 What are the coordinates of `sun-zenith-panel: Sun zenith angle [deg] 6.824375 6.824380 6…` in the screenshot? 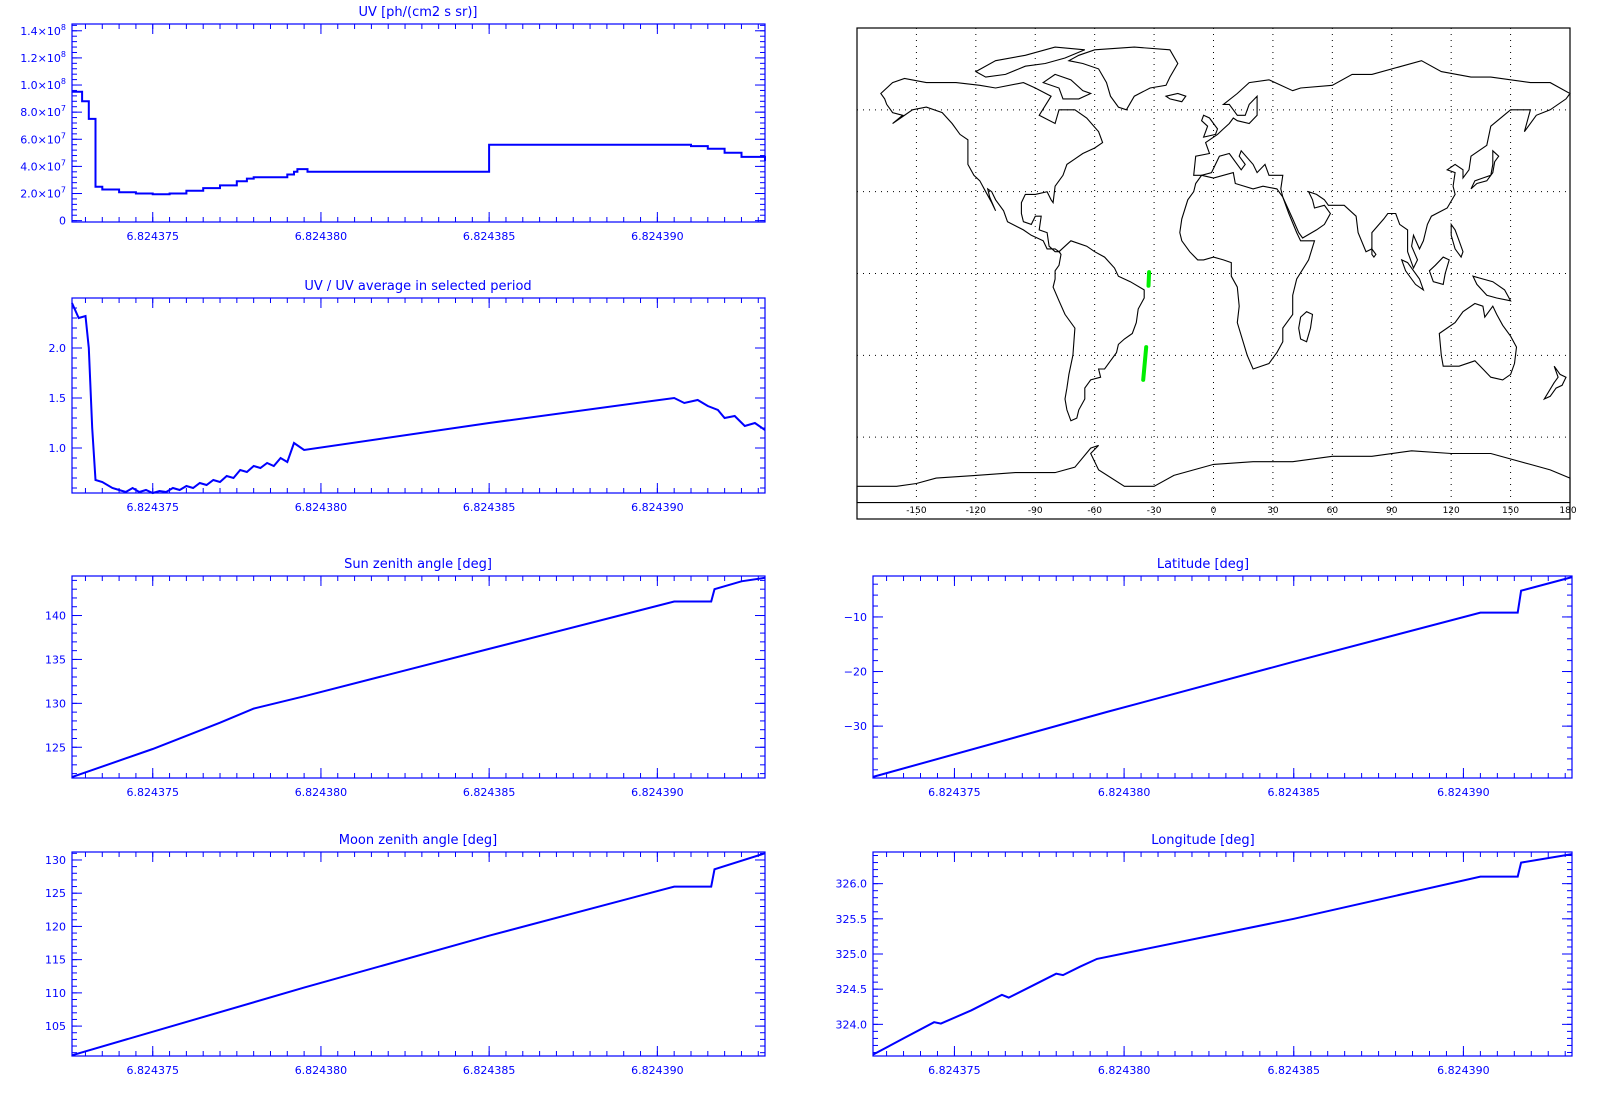 It's located at (405, 678).